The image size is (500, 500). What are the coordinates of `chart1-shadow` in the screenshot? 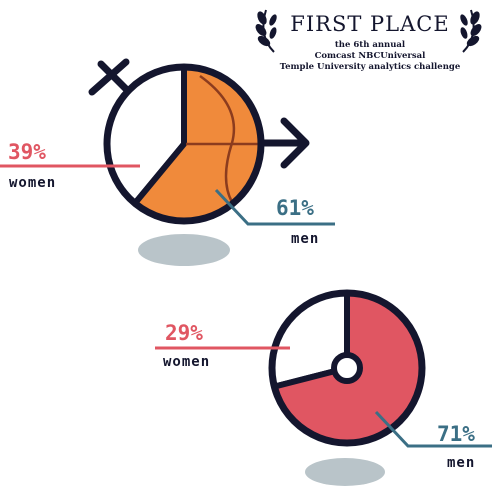 It's located at (184, 250).